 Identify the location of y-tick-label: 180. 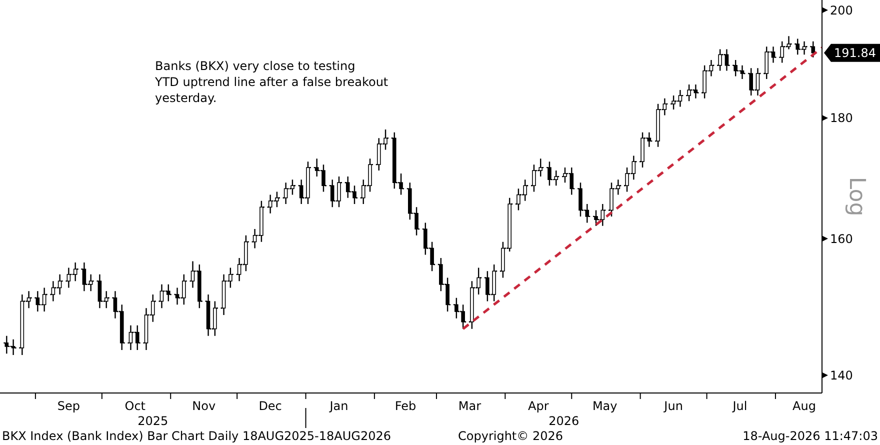
(841, 118).